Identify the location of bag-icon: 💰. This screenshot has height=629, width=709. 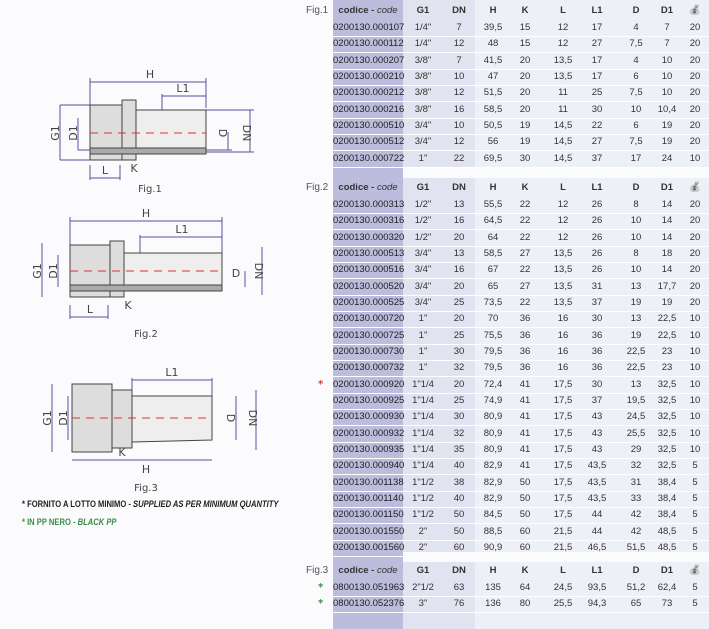
(695, 570).